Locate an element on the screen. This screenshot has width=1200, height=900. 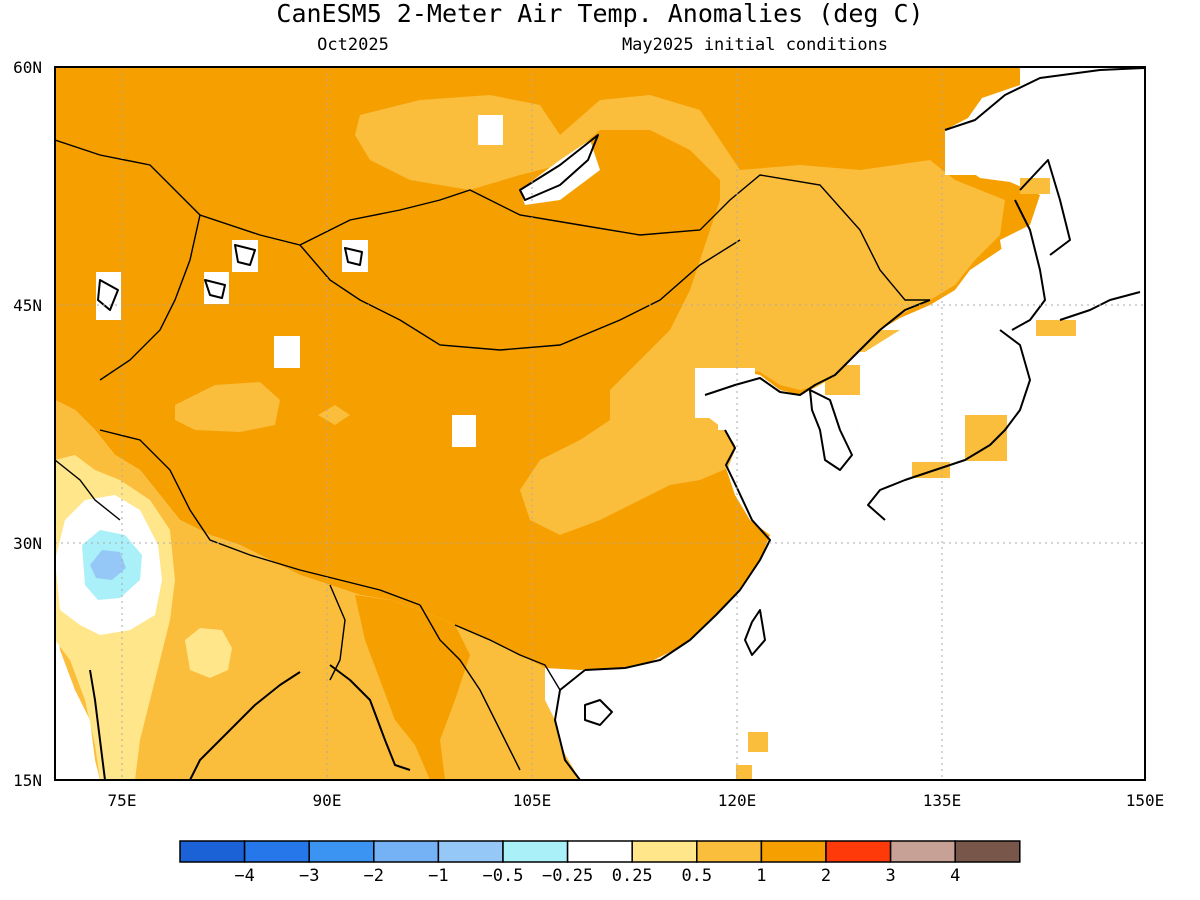
lat-label-60n: 60N is located at coordinates (27, 67).